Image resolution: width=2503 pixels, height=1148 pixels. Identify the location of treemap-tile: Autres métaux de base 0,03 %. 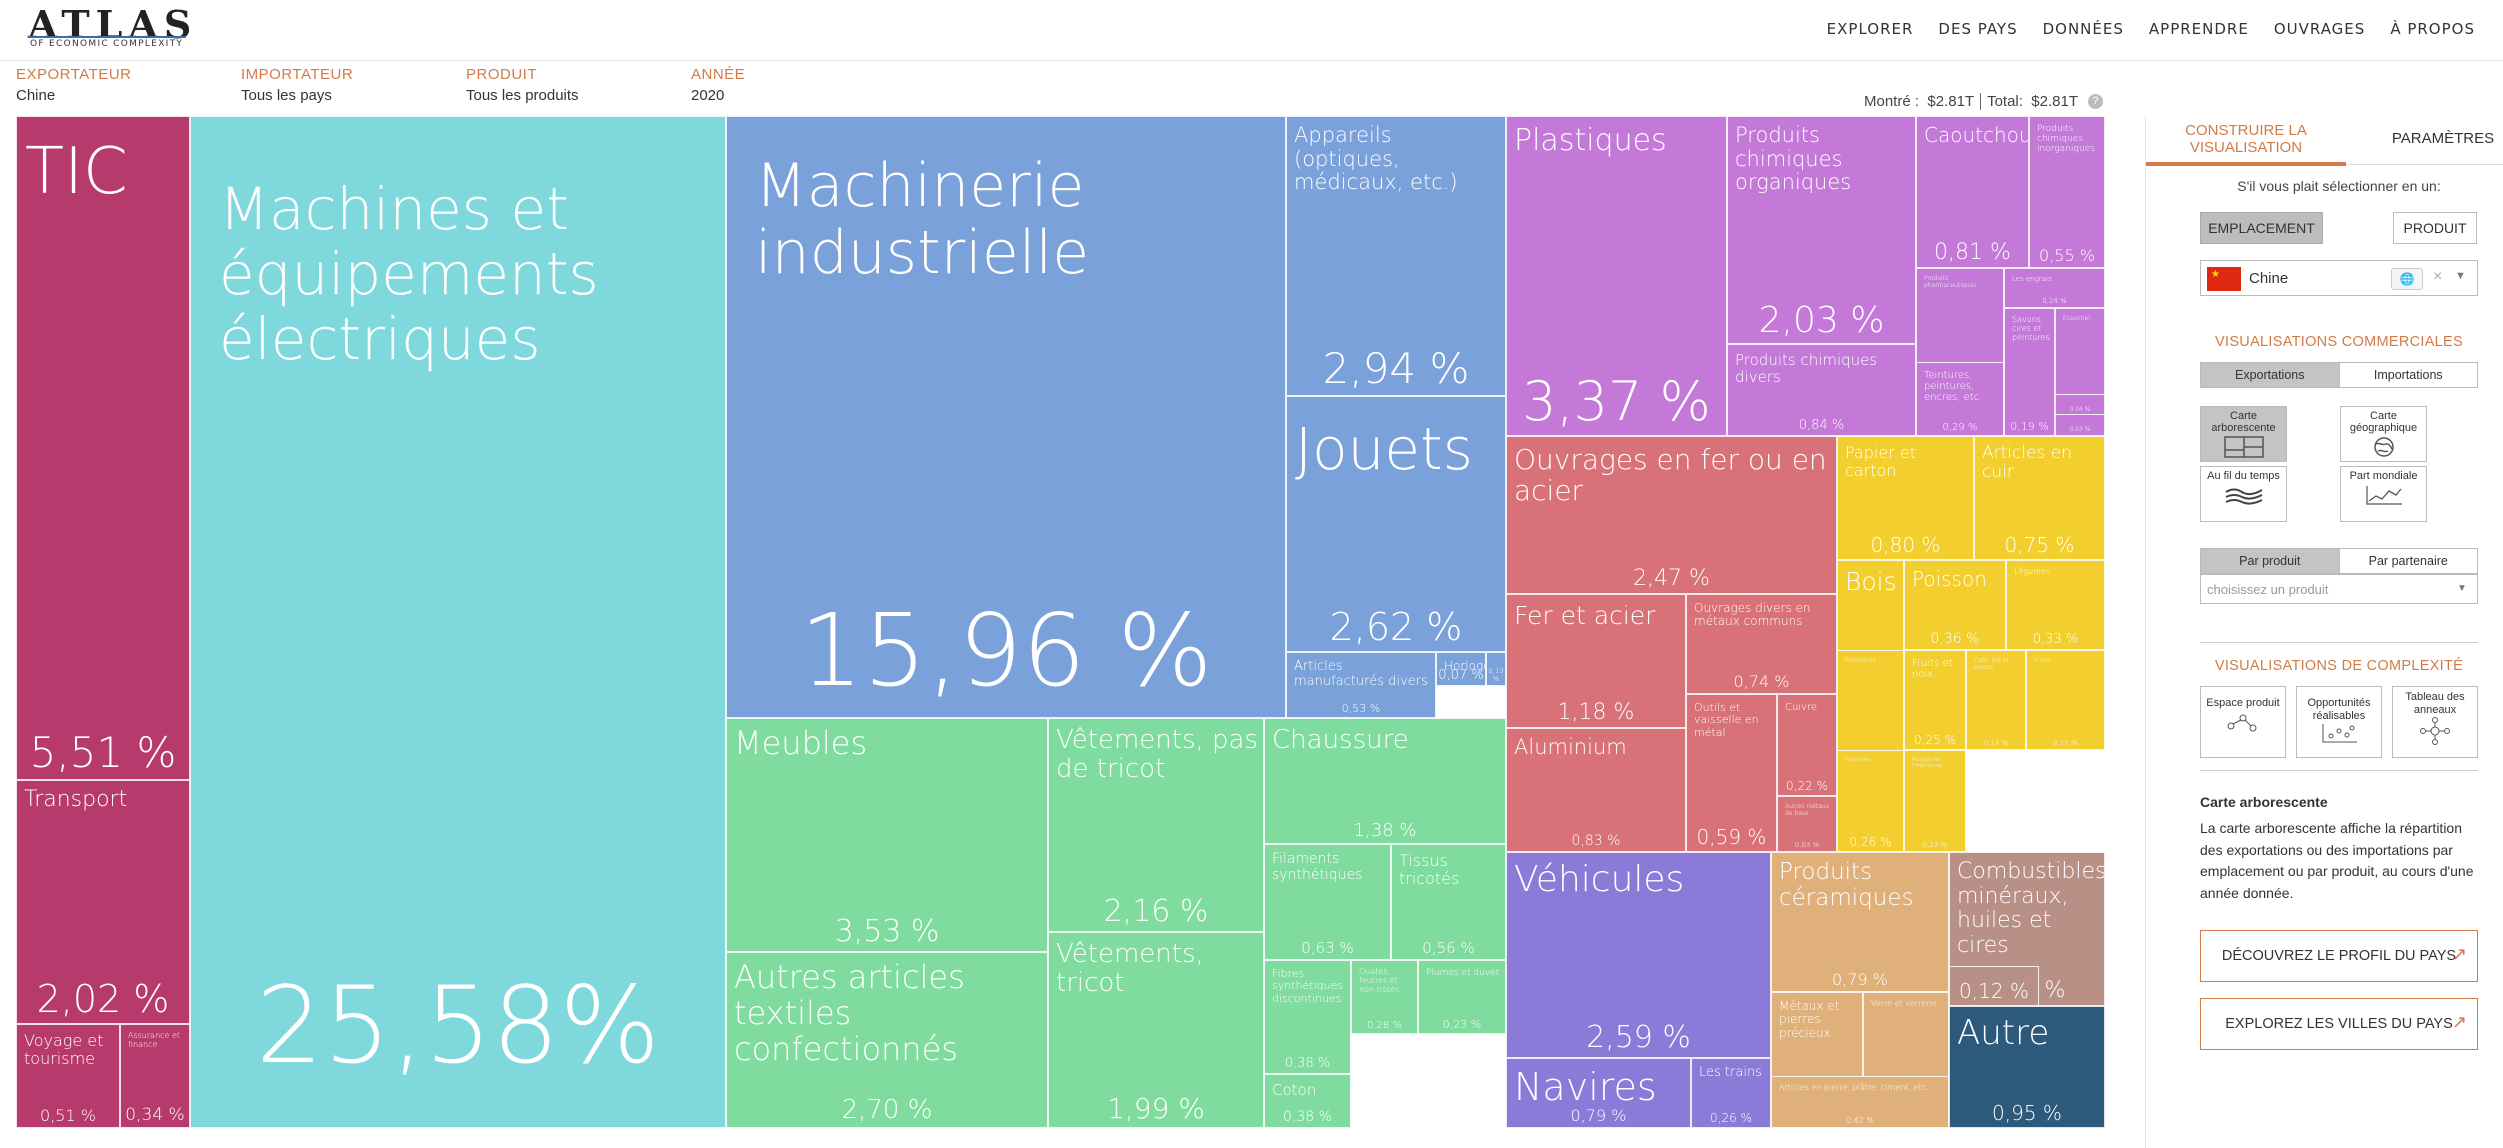
(1807, 824).